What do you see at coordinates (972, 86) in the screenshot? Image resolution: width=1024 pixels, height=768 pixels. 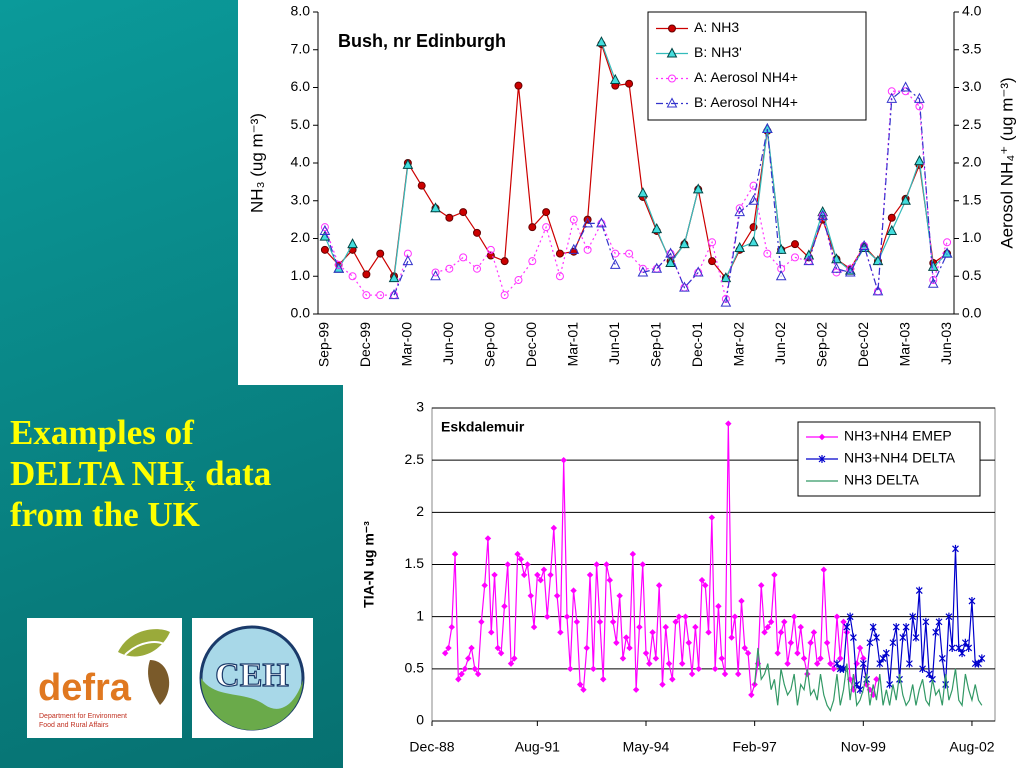 I see `y2-tick-label: 3.0` at bounding box center [972, 86].